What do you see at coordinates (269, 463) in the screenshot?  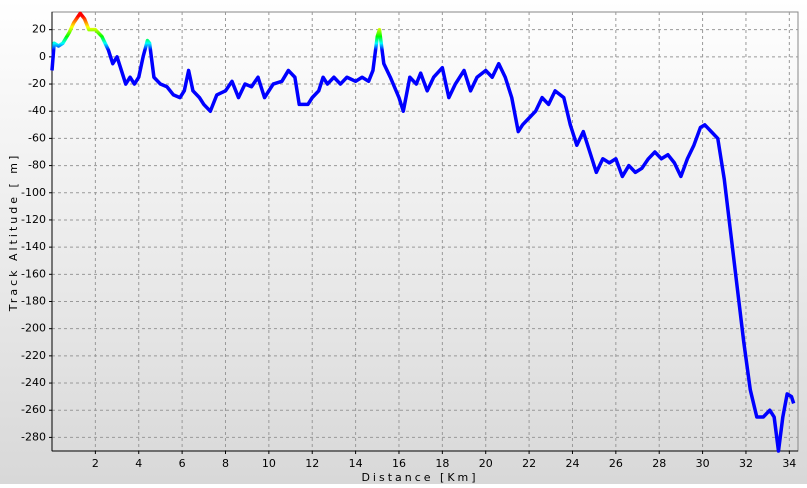 I see `x-tick-label: 10` at bounding box center [269, 463].